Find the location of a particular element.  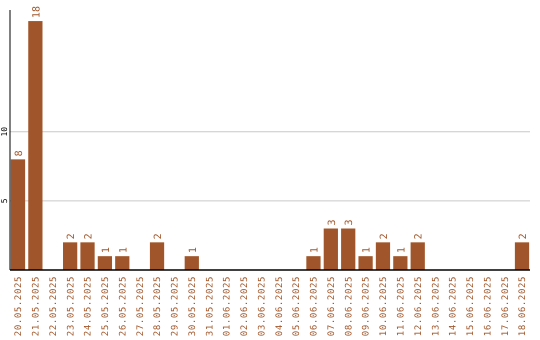

x-tick-label: 03.06.2025 is located at coordinates (262, 306).